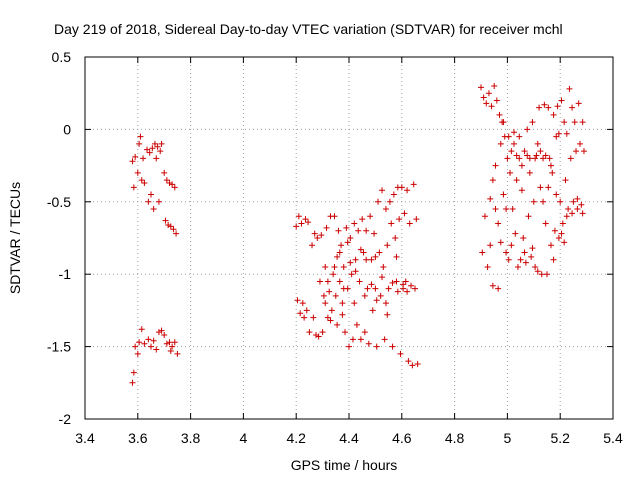  Describe the element at coordinates (349, 438) in the screenshot. I see `x-tick-labels: 3.4 3.6 3.8 4 4.2 4.4 4.6 4.8 5 5.2 5.4` at that location.